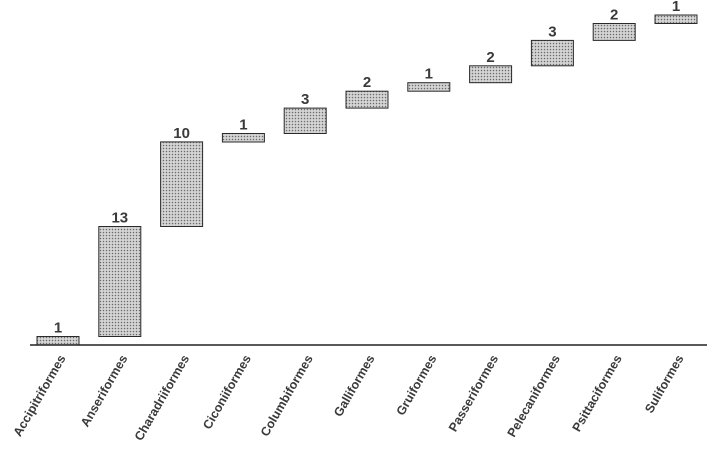 Image resolution: width=709 pixels, height=468 pixels. Describe the element at coordinates (490, 57) in the screenshot. I see `data-label-passeriformes: 2` at that location.